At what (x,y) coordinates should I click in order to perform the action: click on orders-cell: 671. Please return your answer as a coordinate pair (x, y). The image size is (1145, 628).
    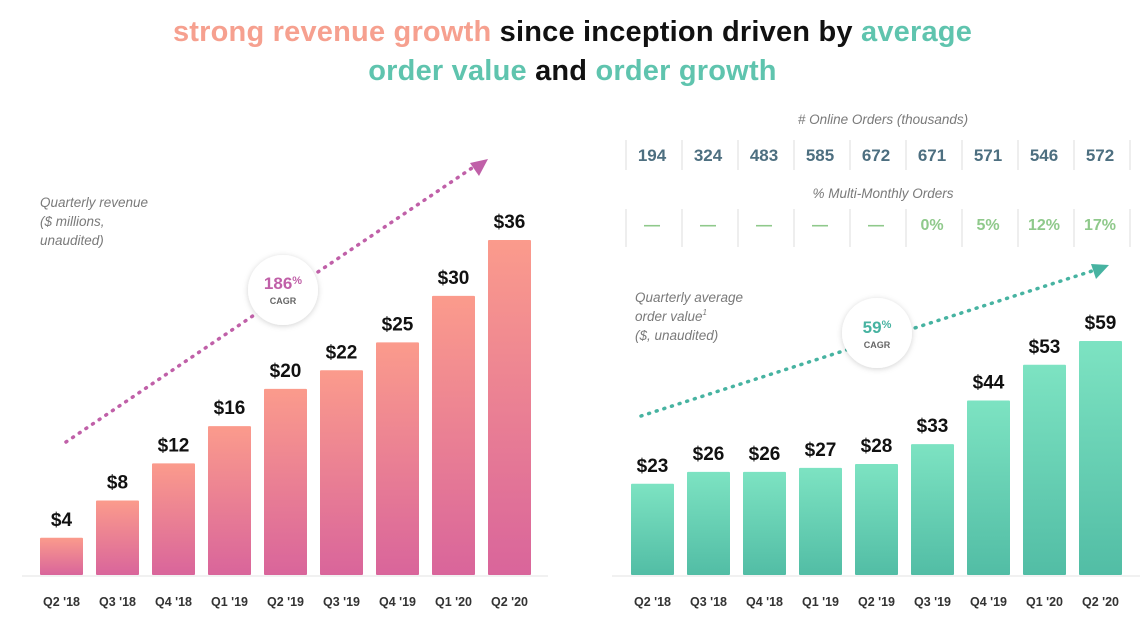
    Looking at the image, I should click on (932, 155).